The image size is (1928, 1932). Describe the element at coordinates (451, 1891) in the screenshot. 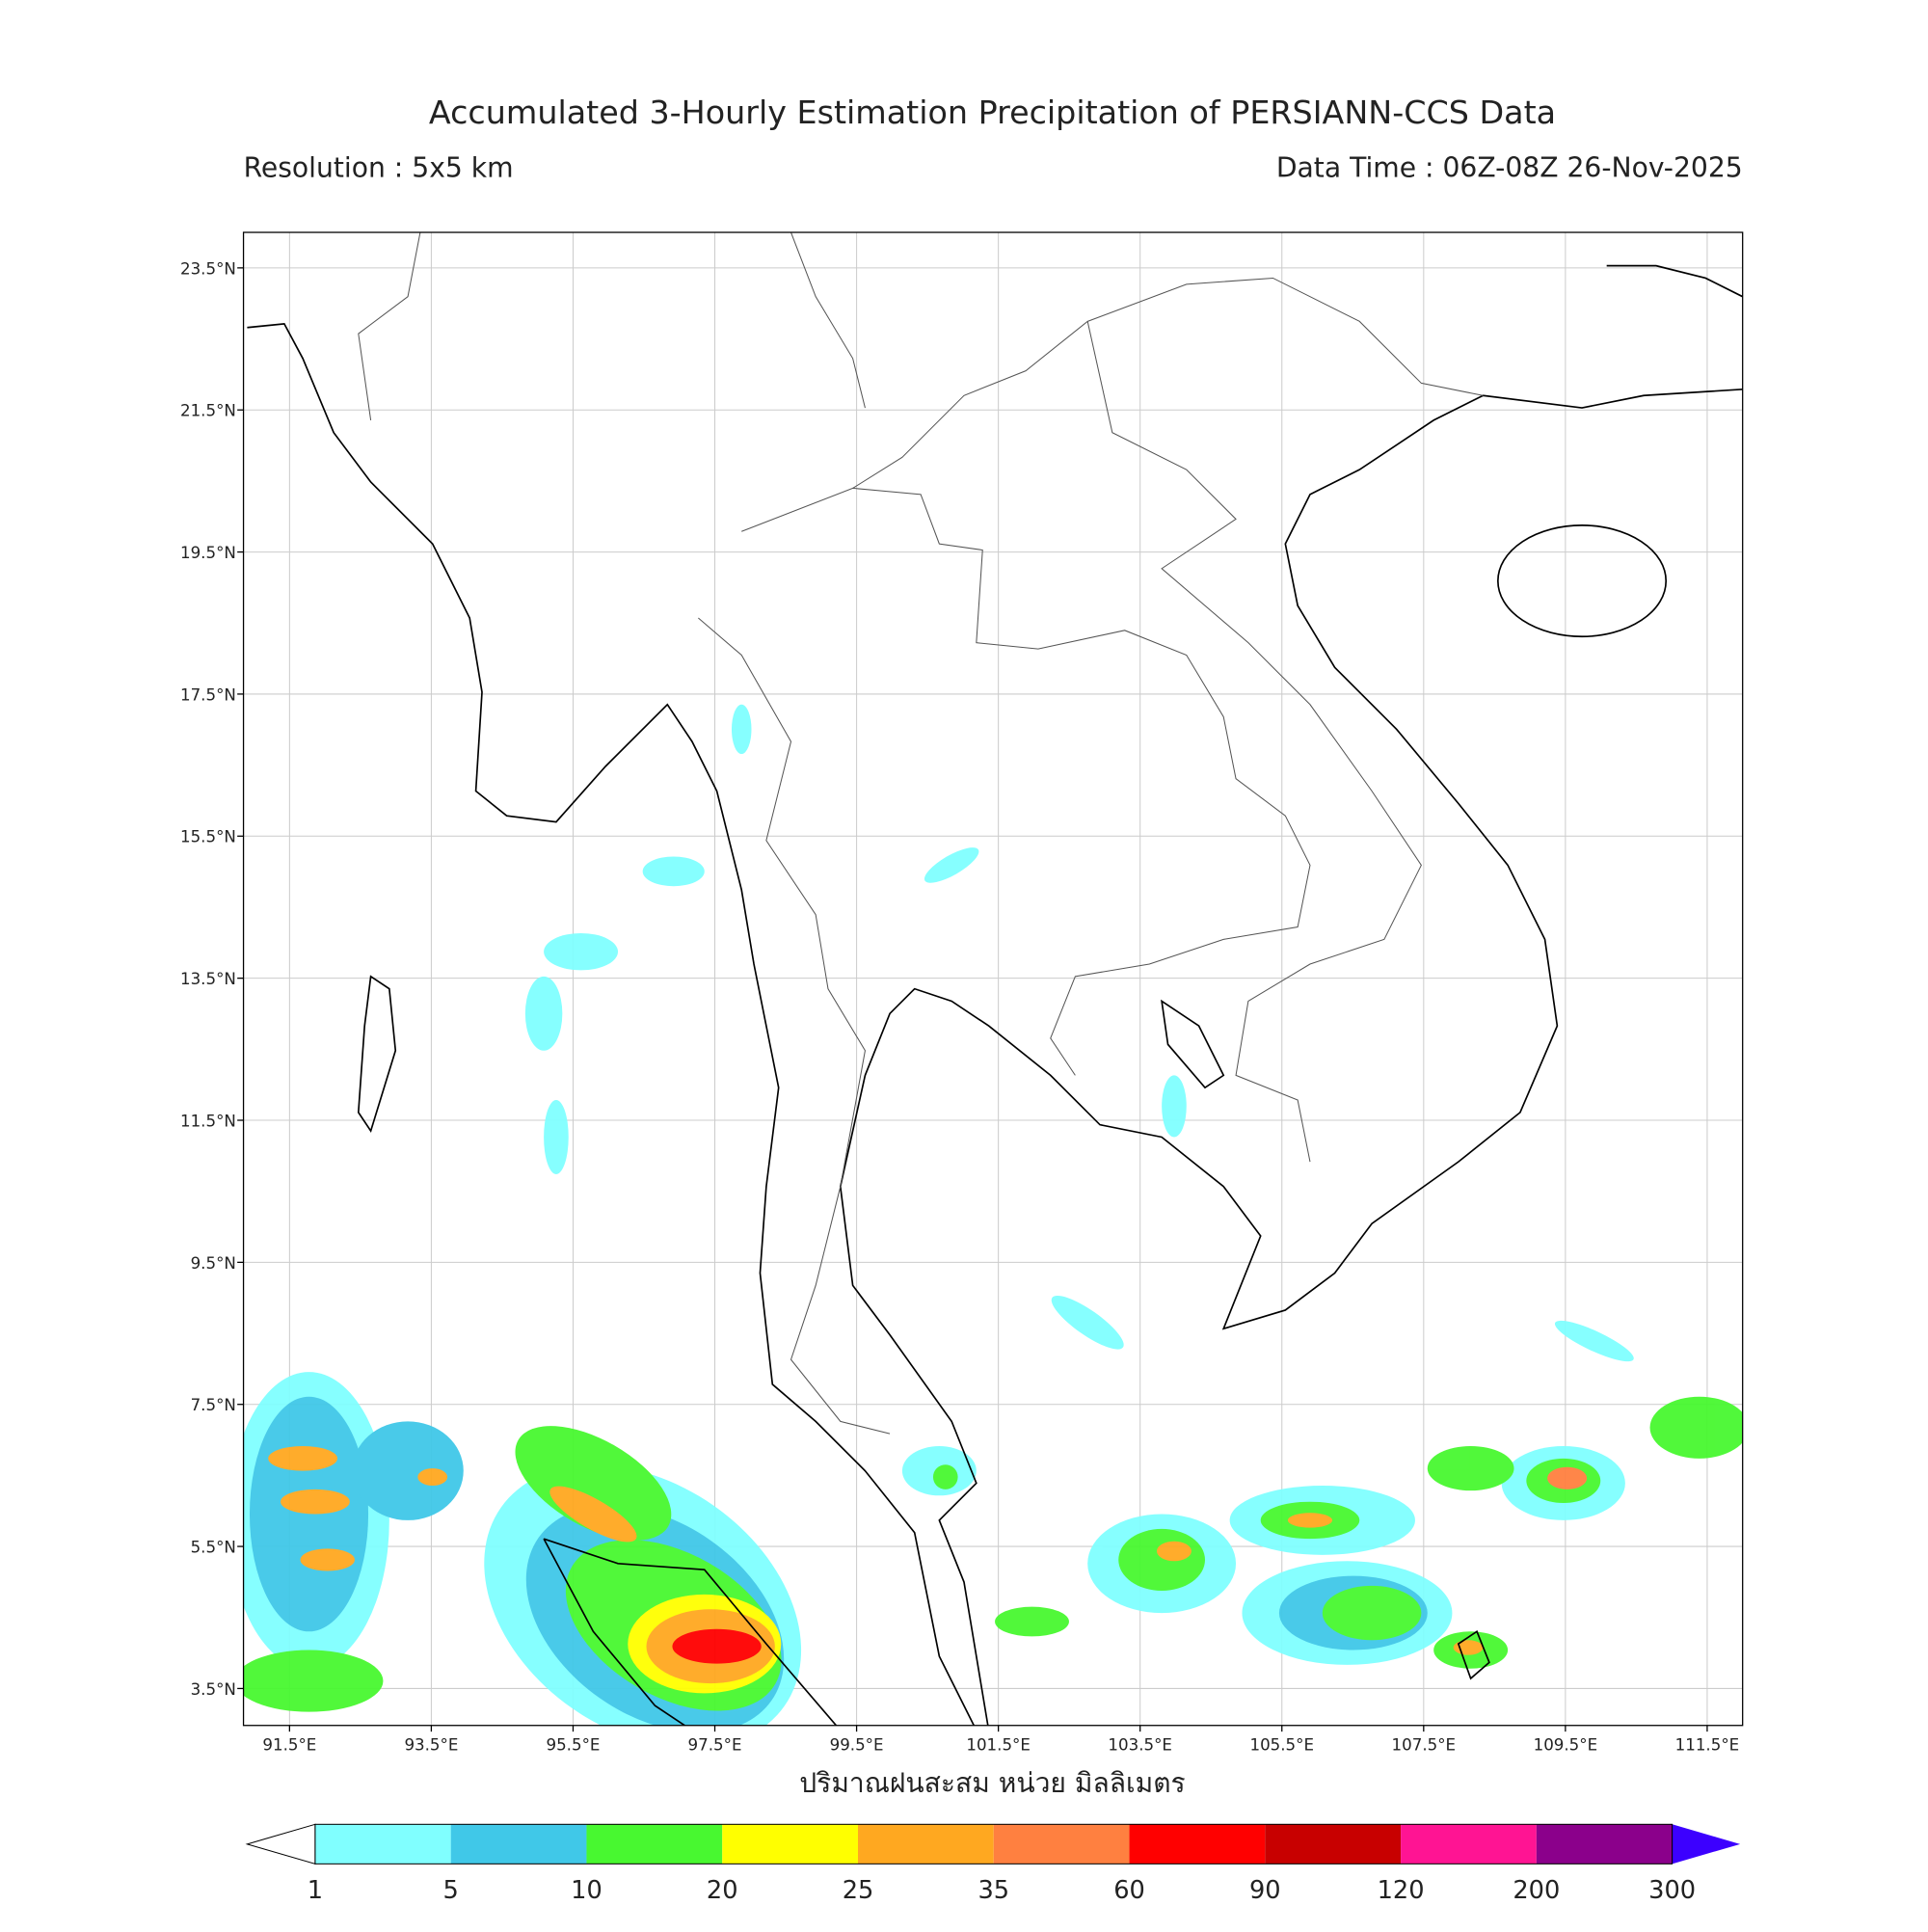

I see `colorbar-tick-label: 5` at that location.